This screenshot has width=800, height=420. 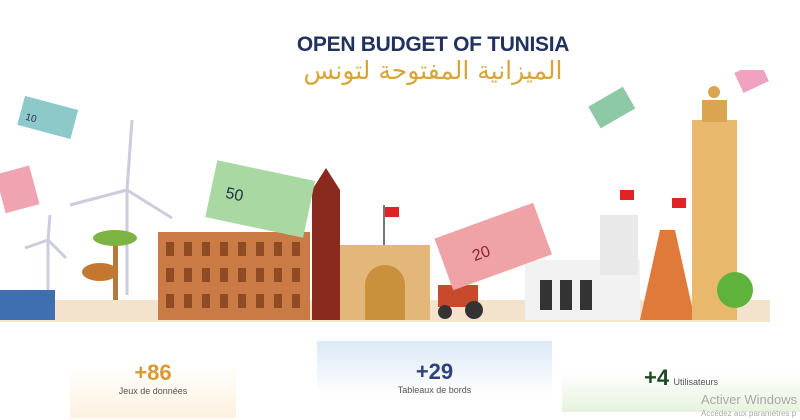 I want to click on windows-activation-subtitle: Accédez aux paramètres p, so click(x=749, y=413).